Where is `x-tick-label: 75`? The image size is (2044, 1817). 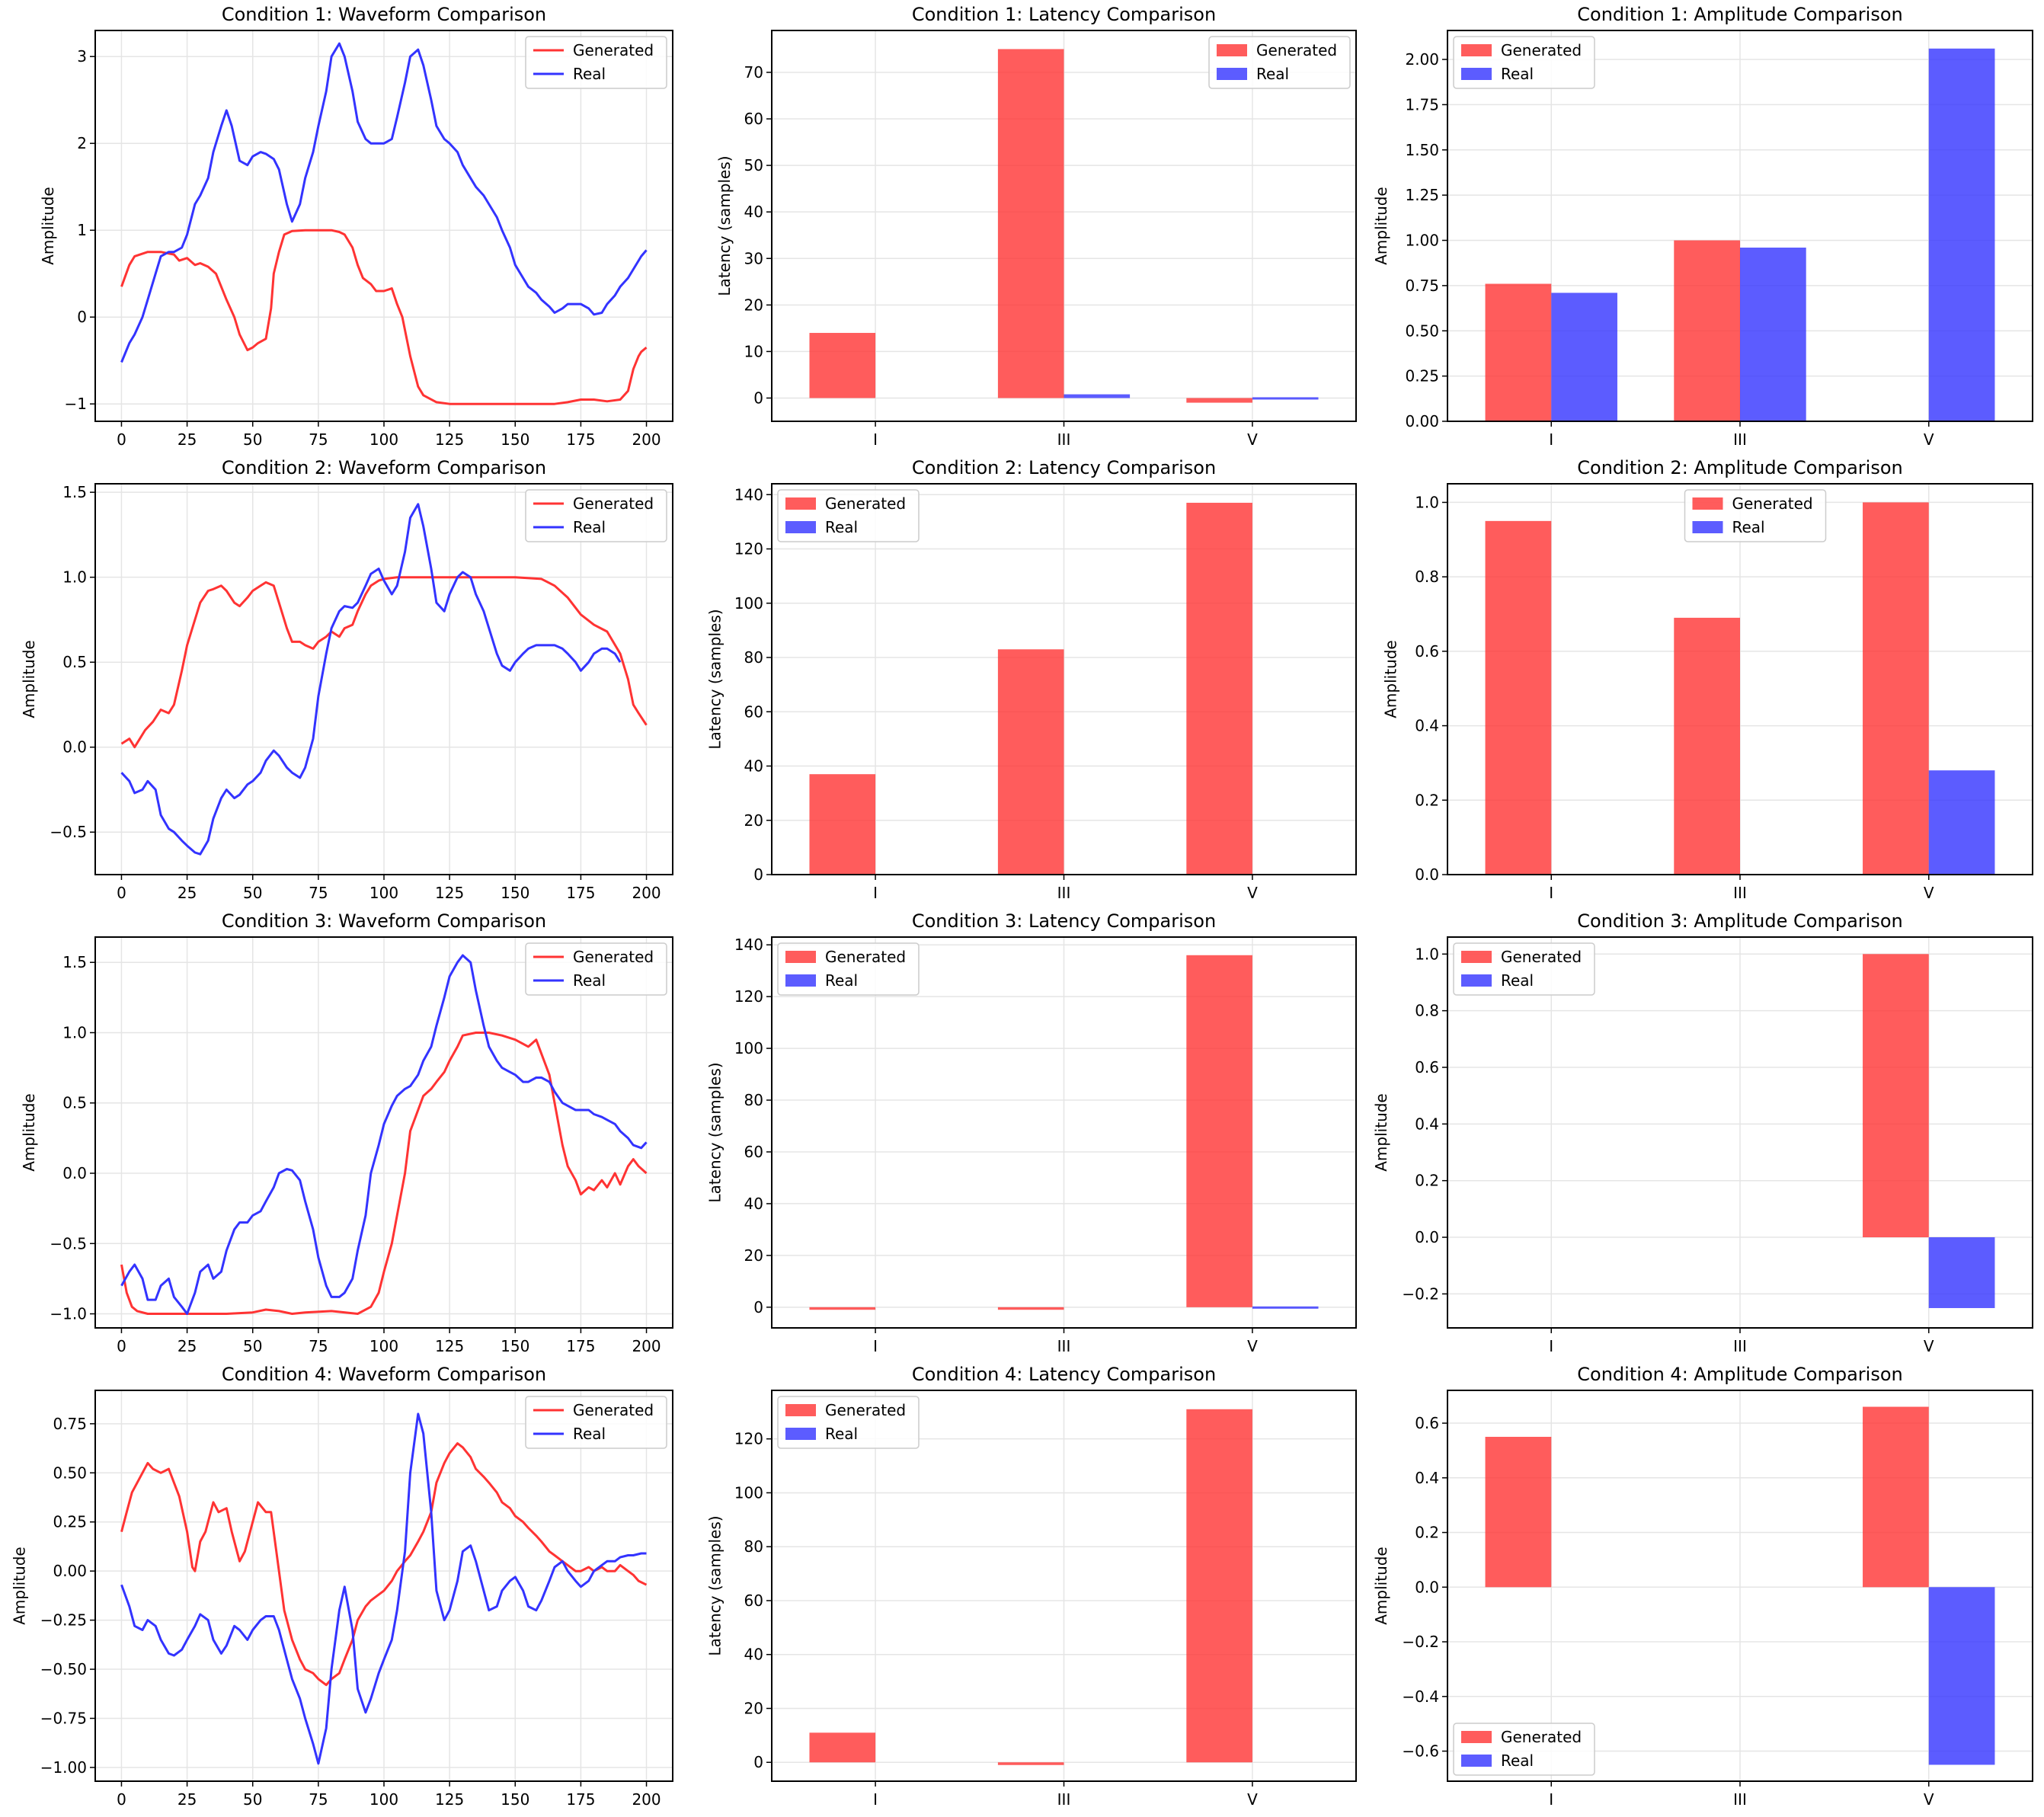 x-tick-label: 75 is located at coordinates (318, 1346).